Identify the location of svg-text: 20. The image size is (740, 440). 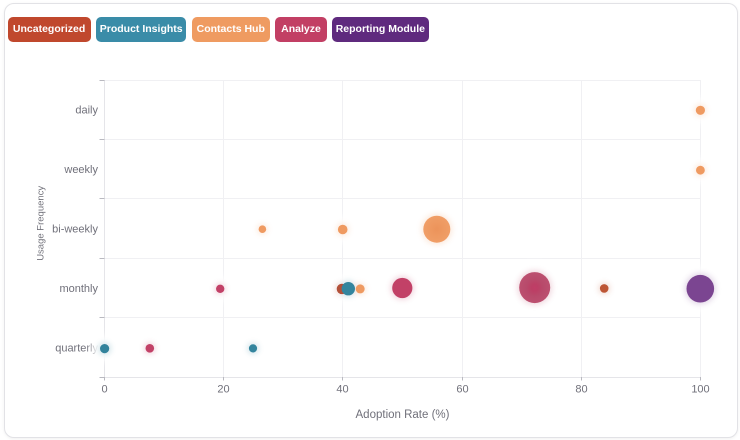
(223, 390).